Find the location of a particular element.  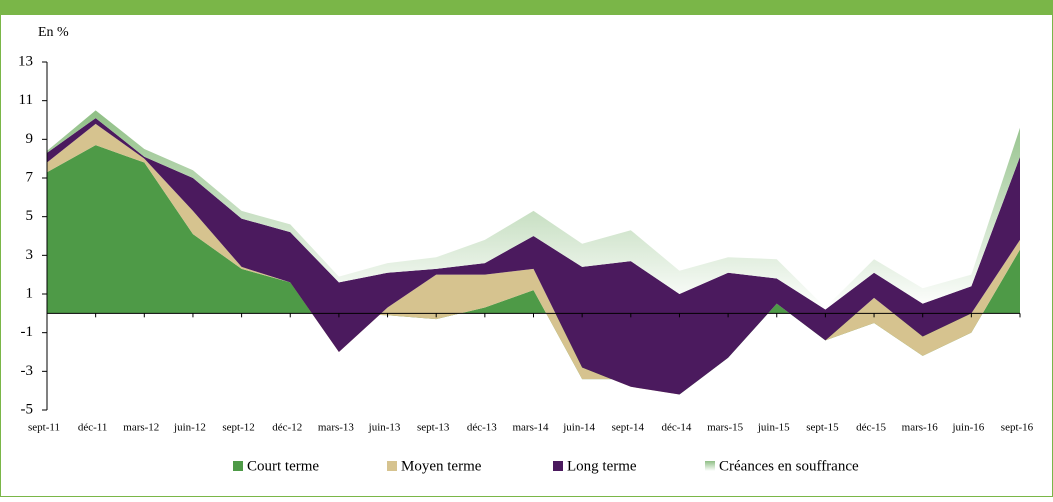

y-tick-label: 5 is located at coordinates (30, 216).